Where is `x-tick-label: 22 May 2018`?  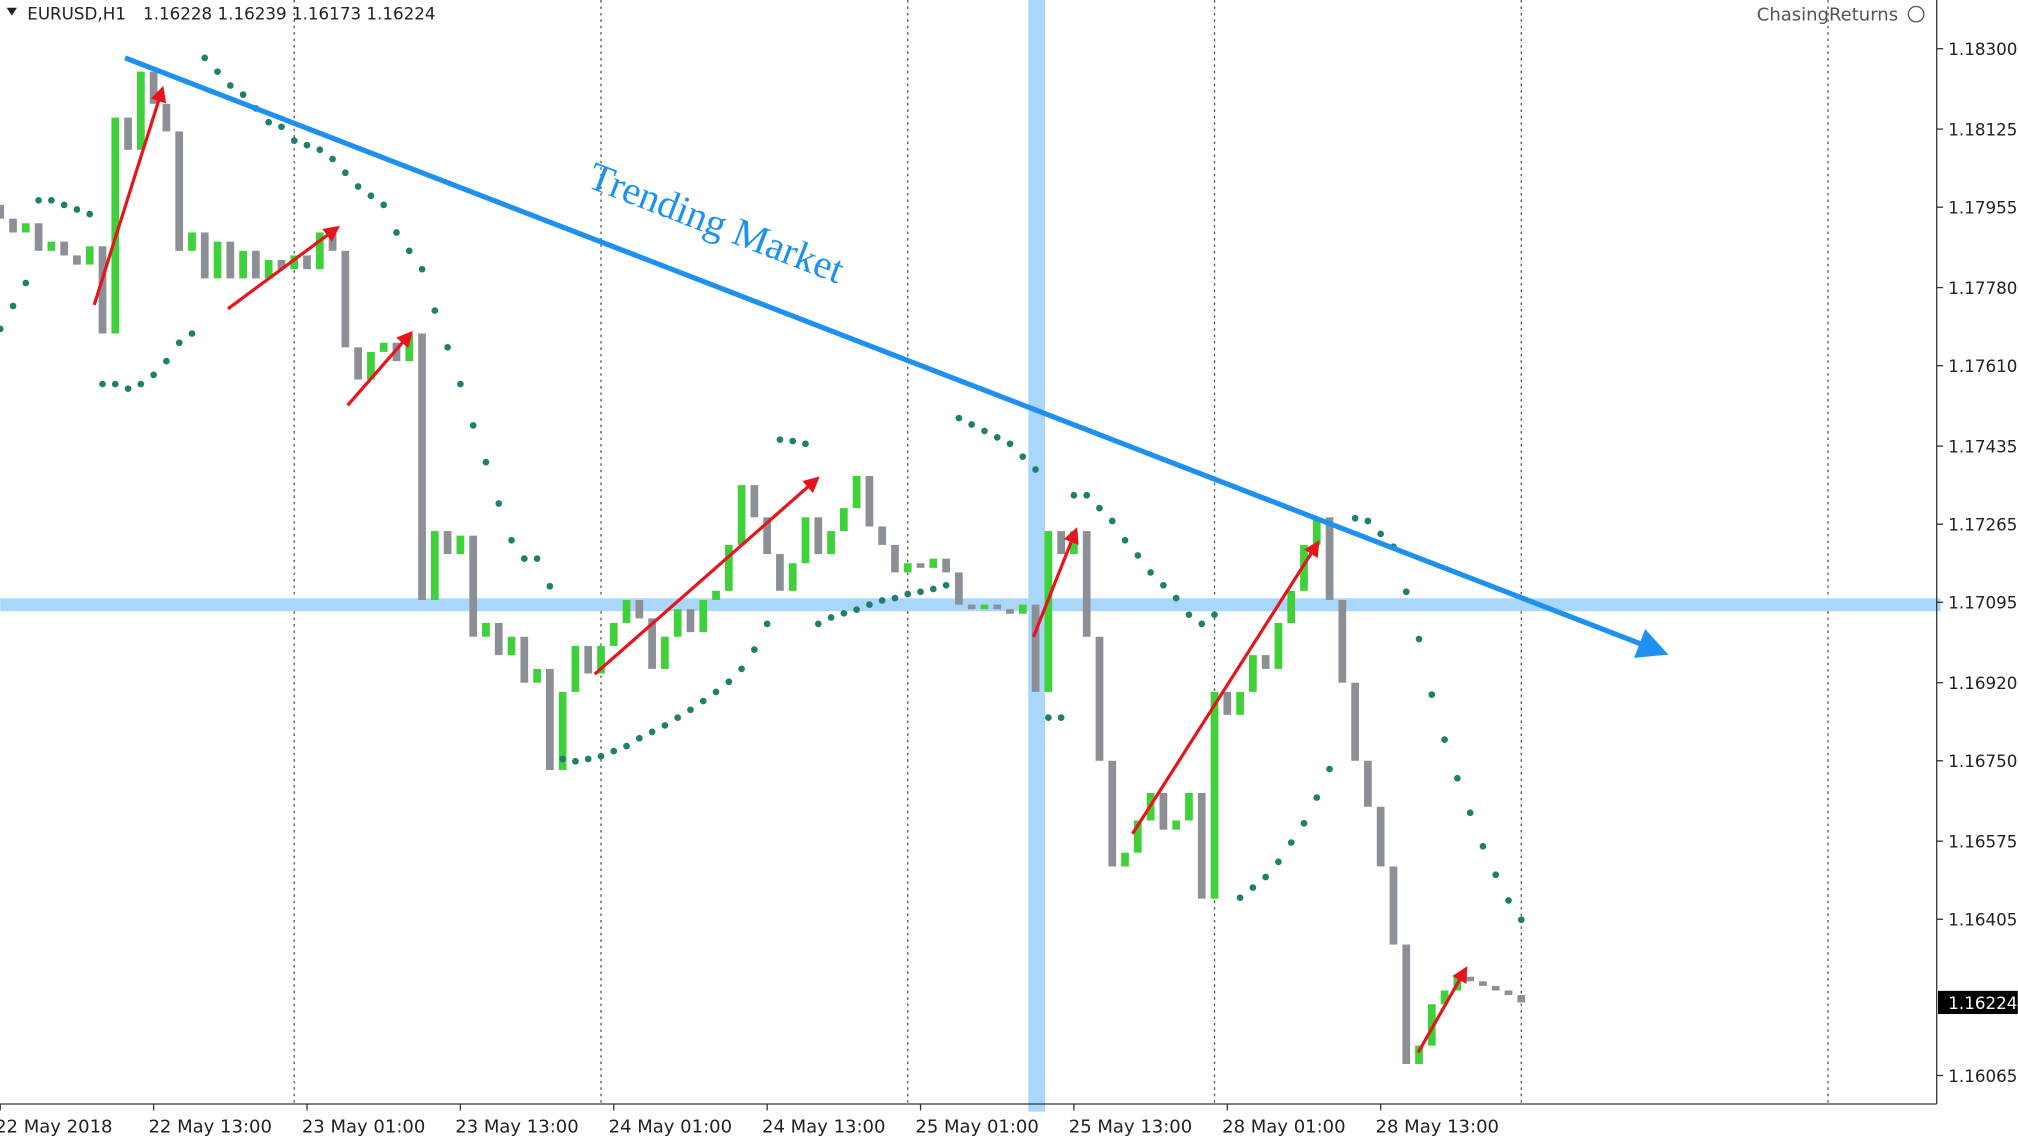
x-tick-label: 22 May 2018 is located at coordinates (56, 1126).